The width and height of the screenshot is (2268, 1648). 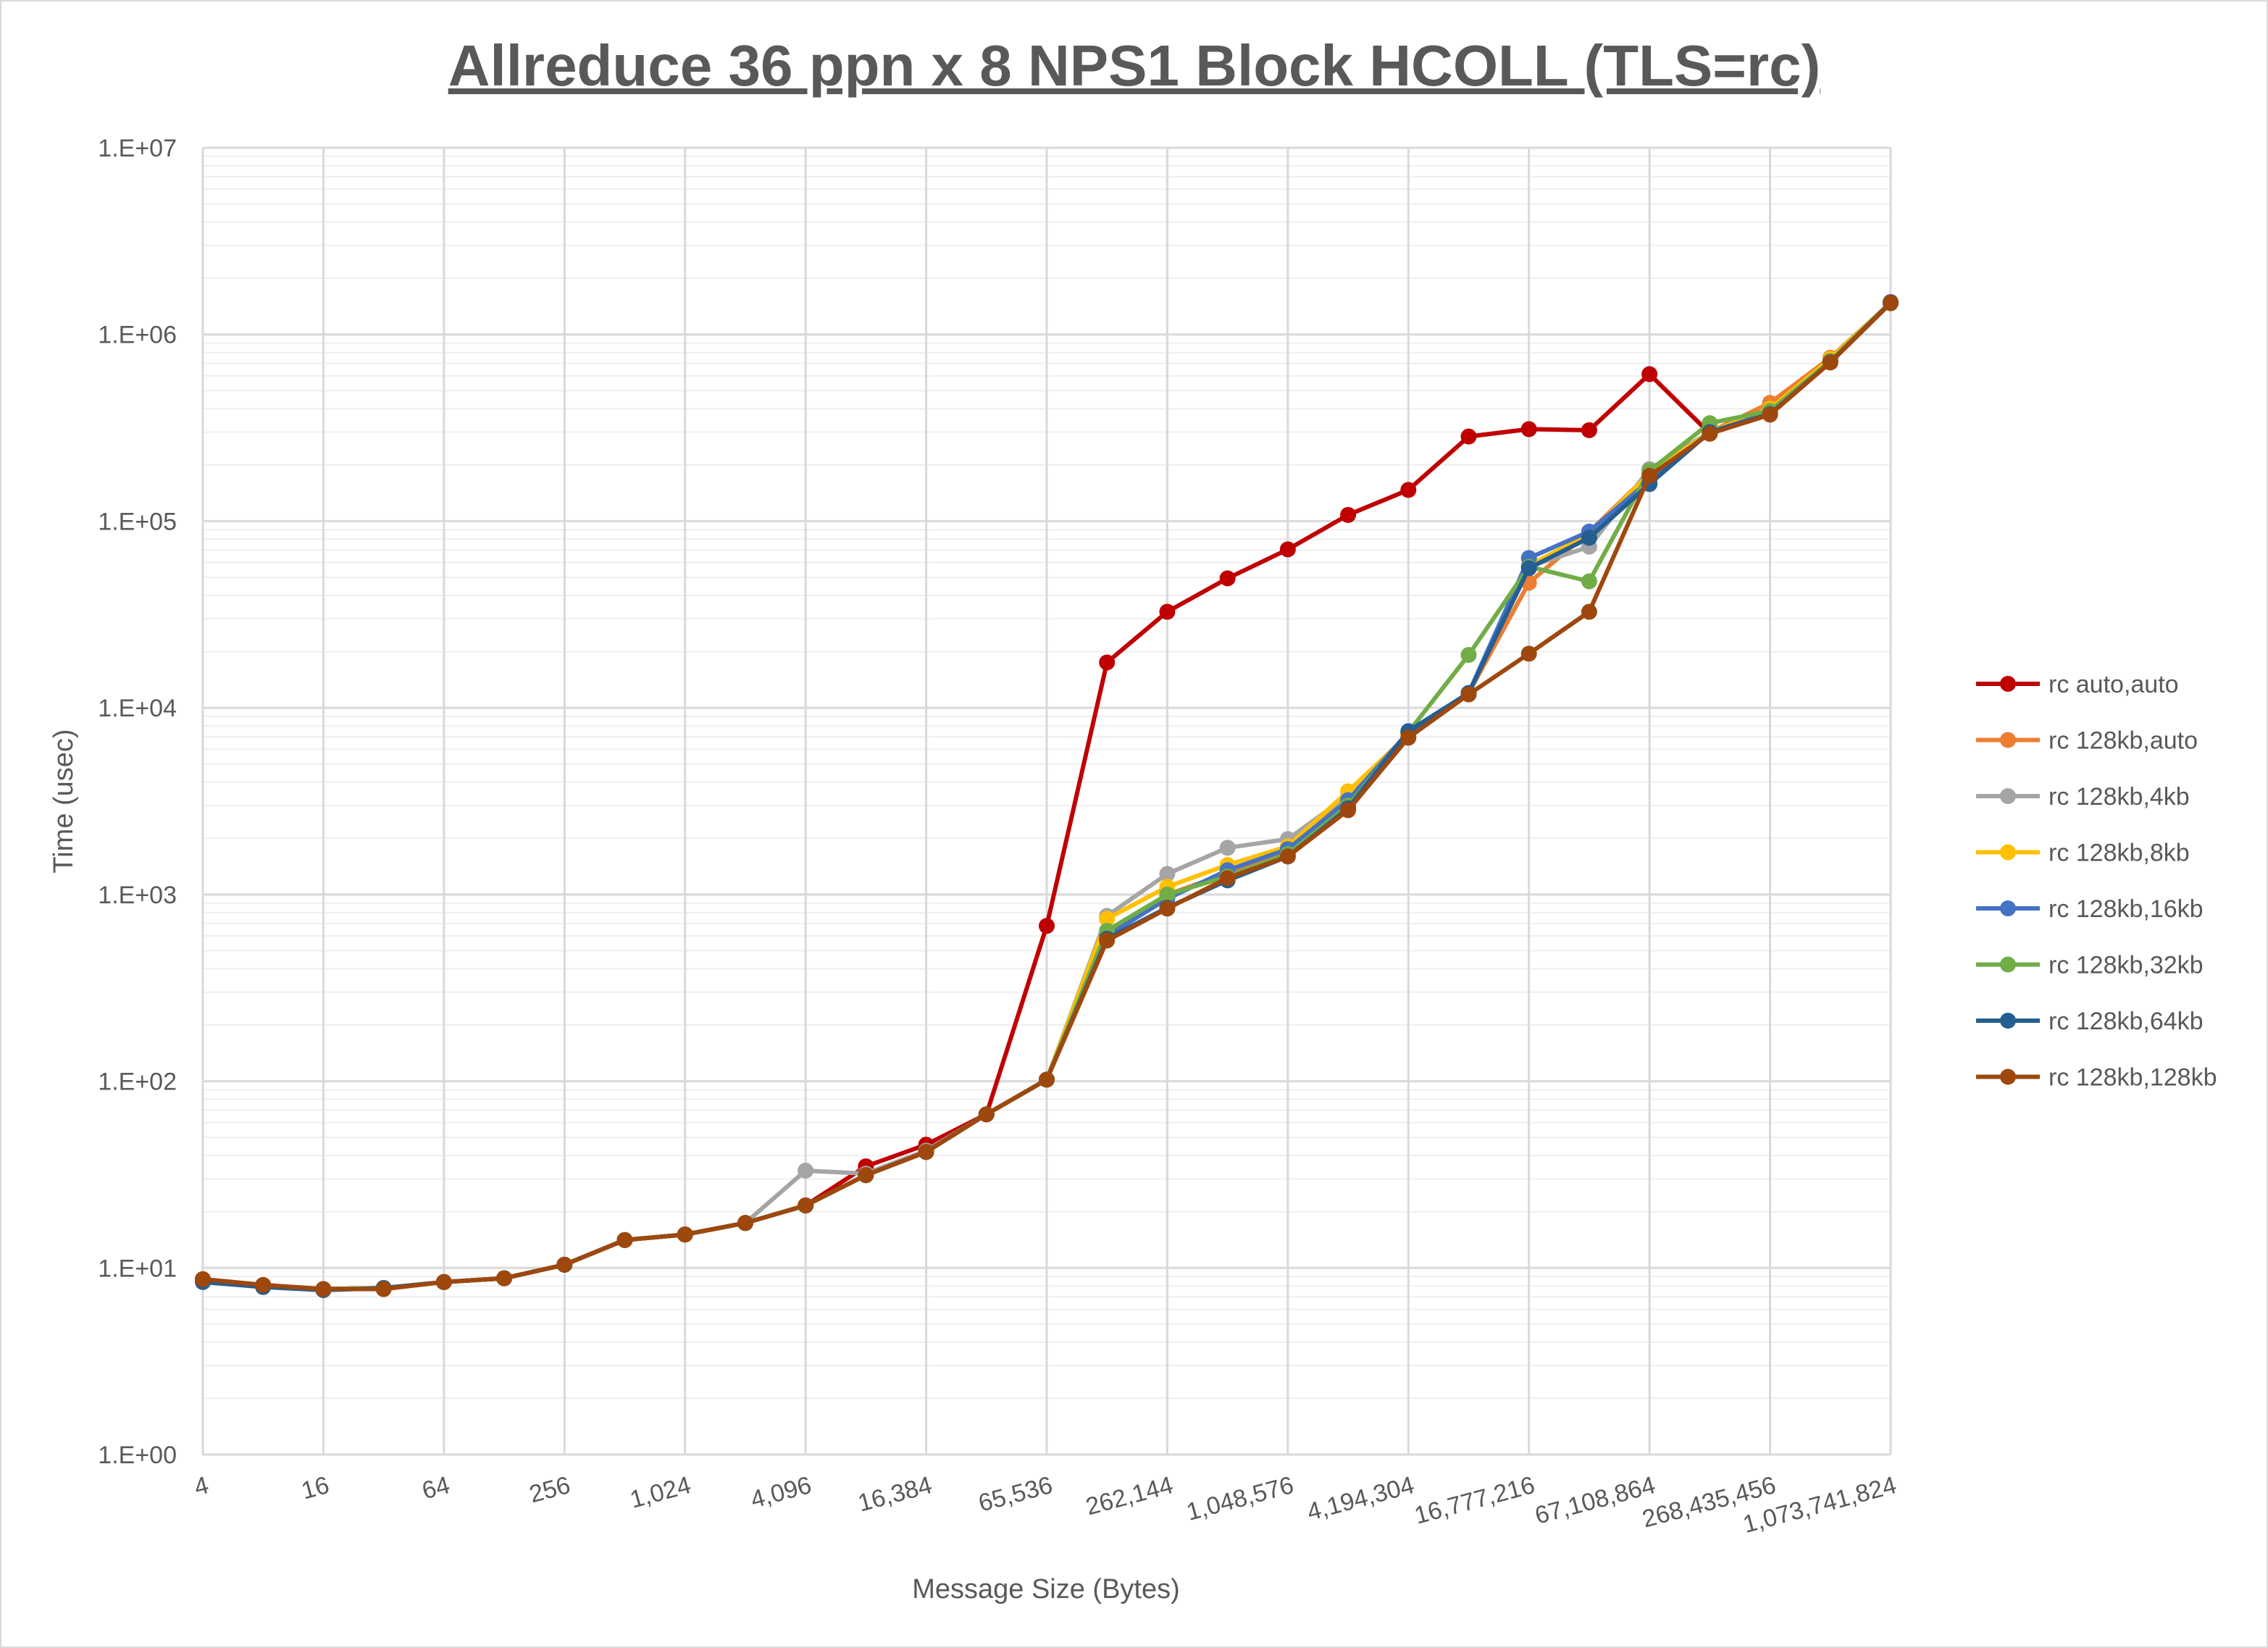 What do you see at coordinates (2119, 853) in the screenshot?
I see `legend-label: rc 128kb,8kb` at bounding box center [2119, 853].